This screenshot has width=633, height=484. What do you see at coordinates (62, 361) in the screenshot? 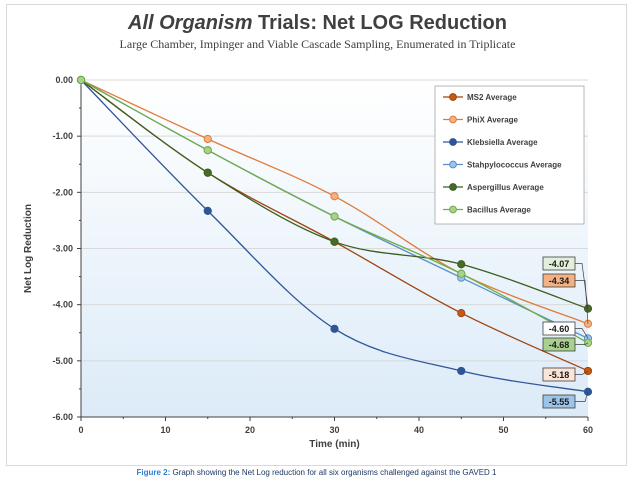
I see `y-tick-label: -5.00` at bounding box center [62, 361].